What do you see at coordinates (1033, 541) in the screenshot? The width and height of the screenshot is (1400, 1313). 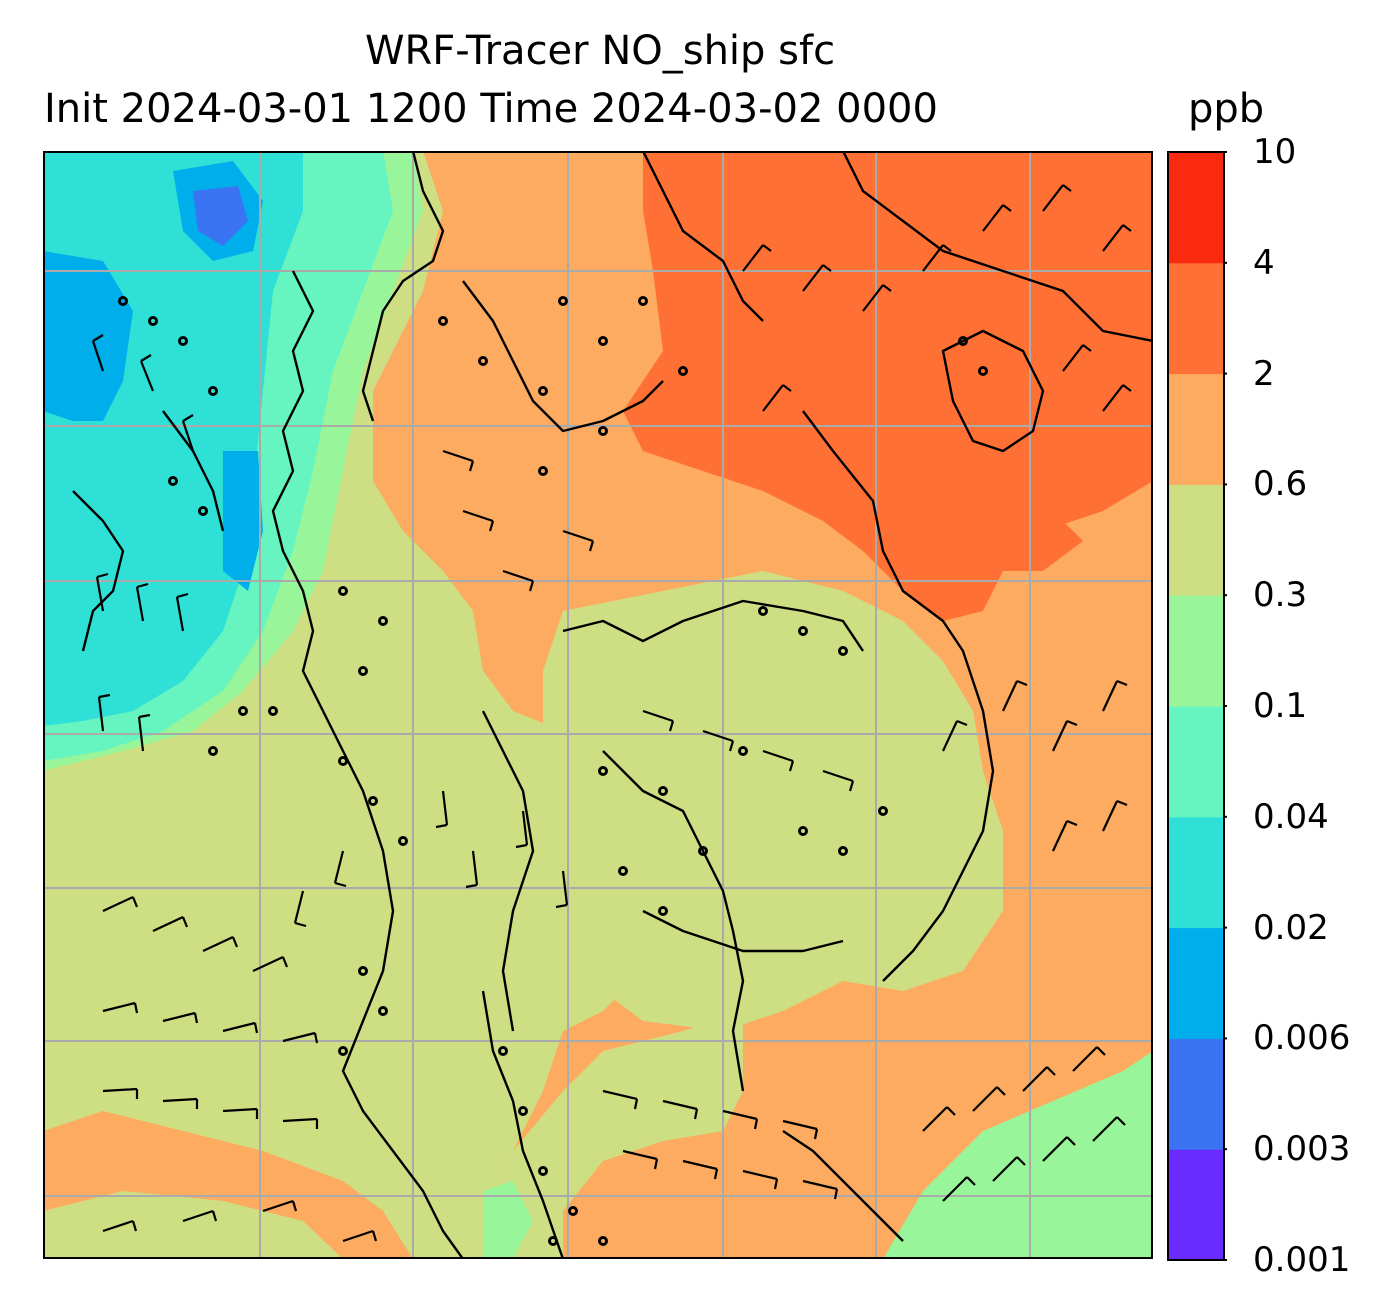 I see `field-dark-orange-east-spot` at bounding box center [1033, 541].